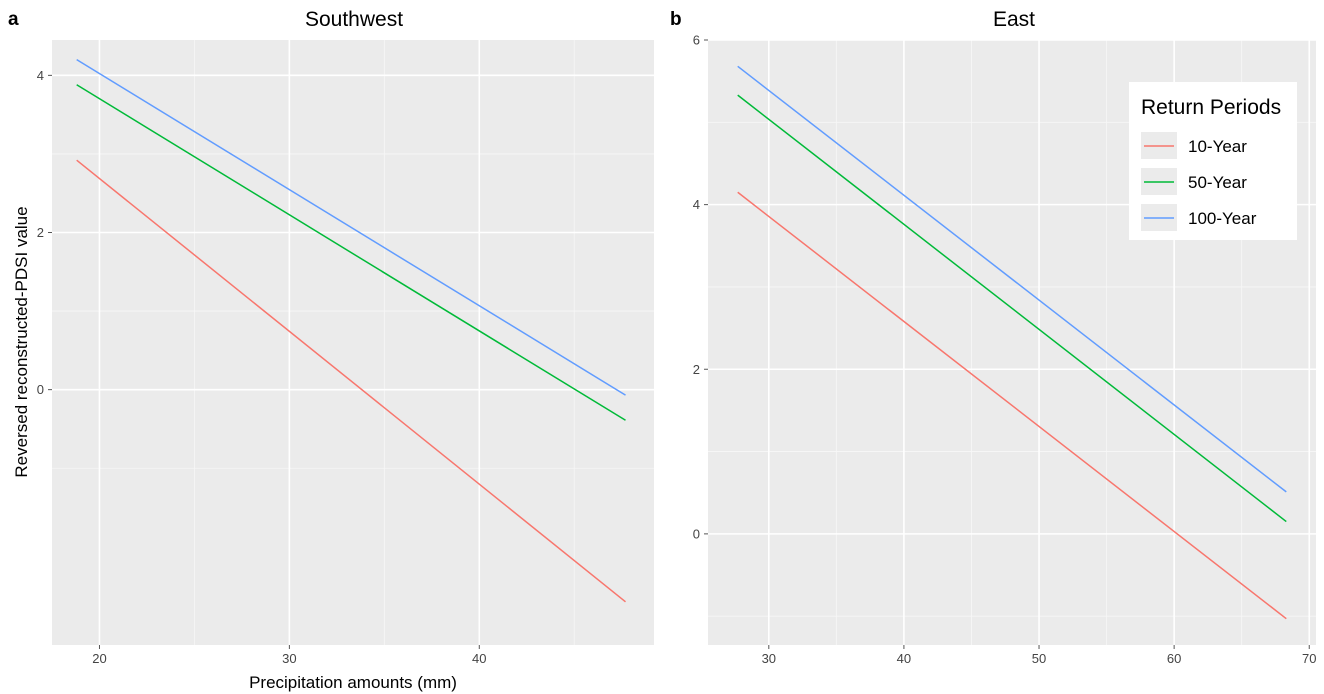 This screenshot has height=694, width=1324. What do you see at coordinates (99, 658) in the screenshot?
I see `x-tick-label: 20` at bounding box center [99, 658].